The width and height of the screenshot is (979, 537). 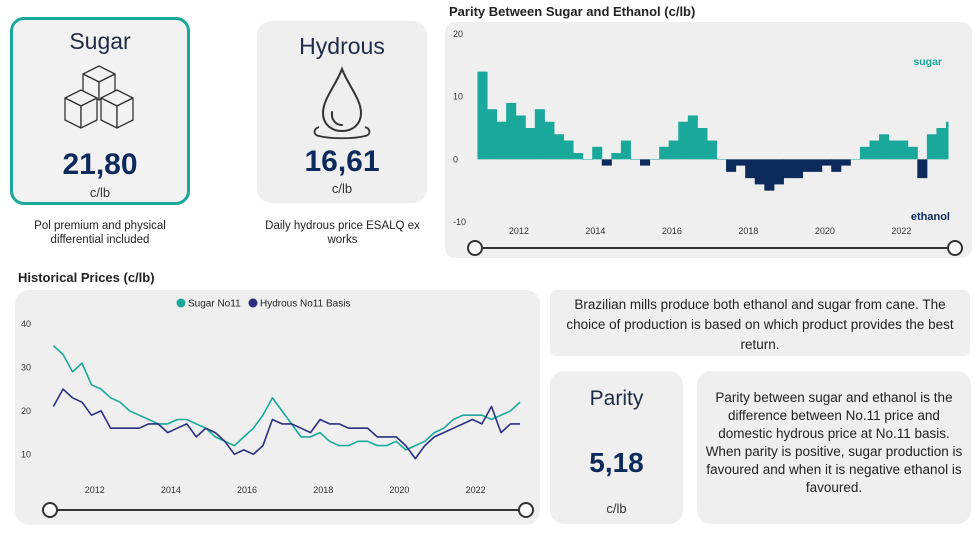 What do you see at coordinates (616, 508) in the screenshot?
I see `parity-unit: c/lb` at bounding box center [616, 508].